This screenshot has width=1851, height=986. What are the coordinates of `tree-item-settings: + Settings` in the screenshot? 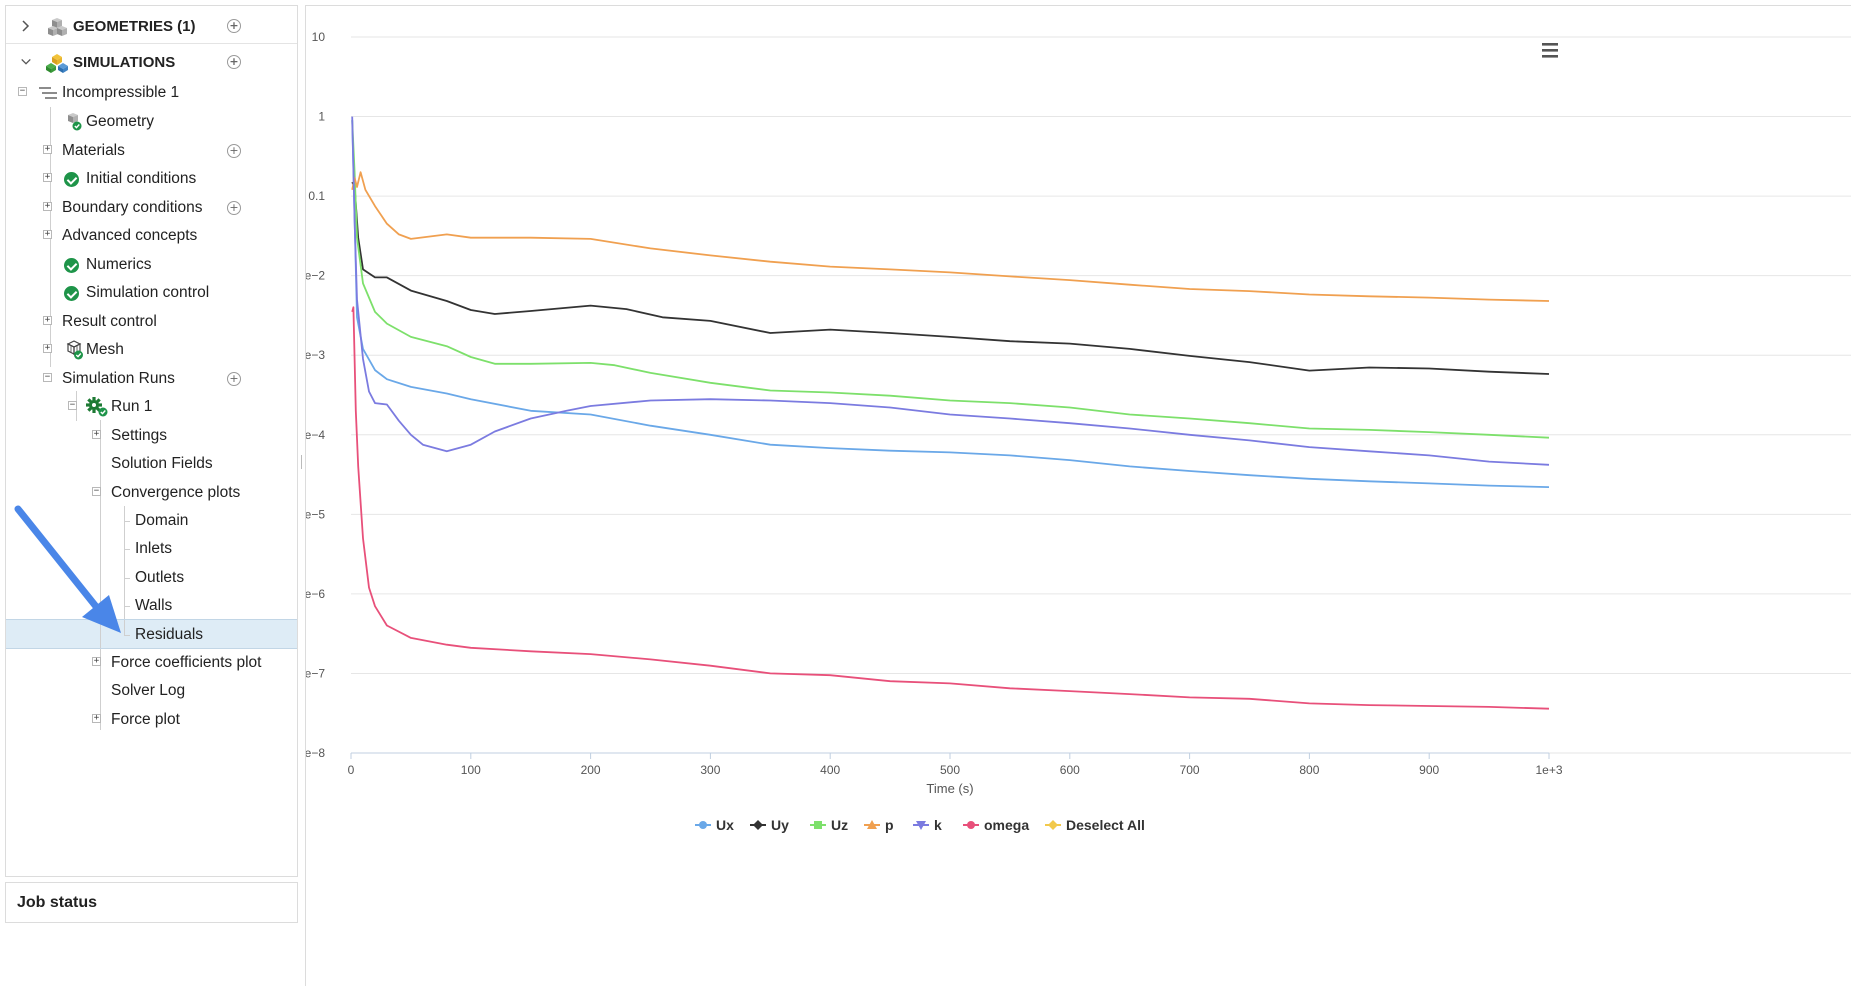 It's located at (151, 436).